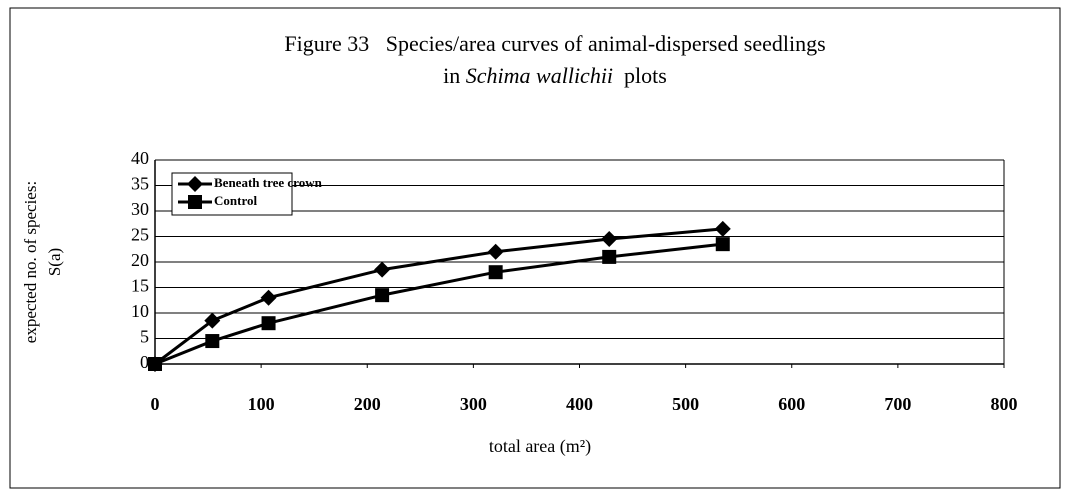 Image resolution: width=1065 pixels, height=493 pixels. I want to click on y-tick-label: 40, so click(140, 158).